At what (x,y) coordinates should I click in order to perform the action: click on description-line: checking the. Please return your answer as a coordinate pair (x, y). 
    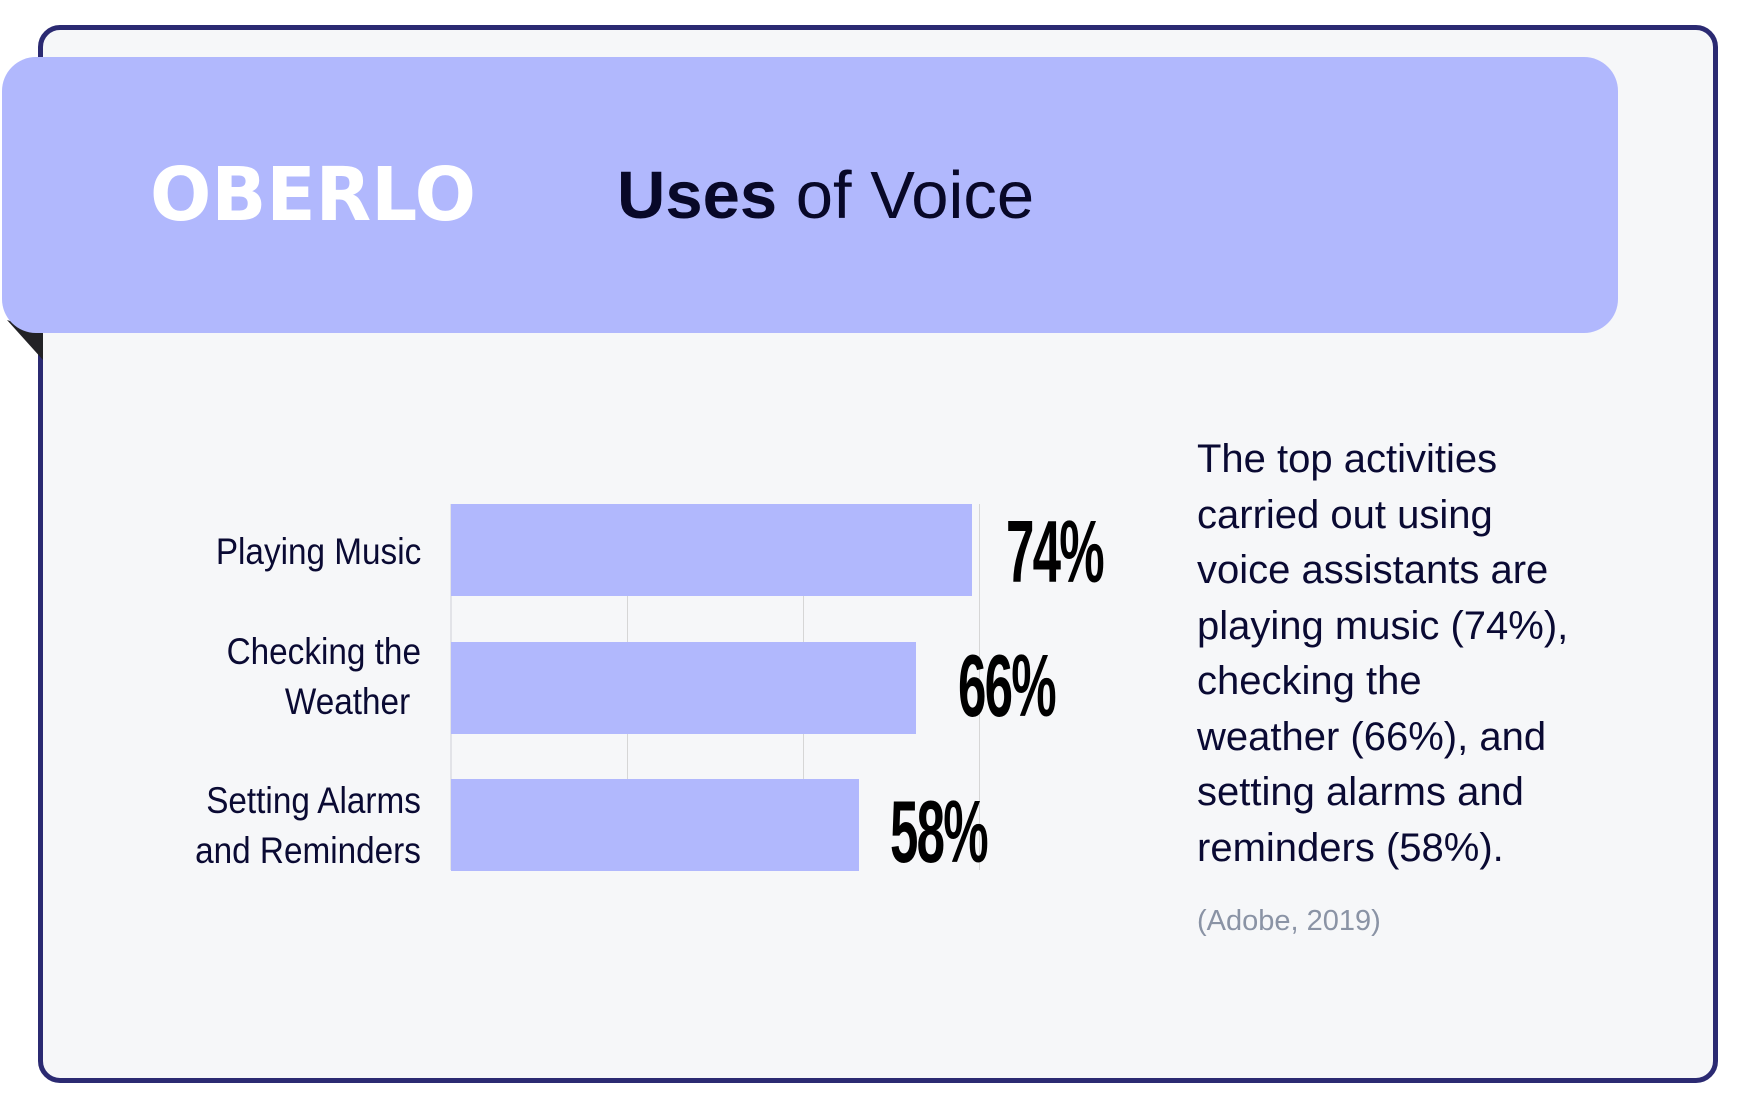
    Looking at the image, I should click on (1309, 681).